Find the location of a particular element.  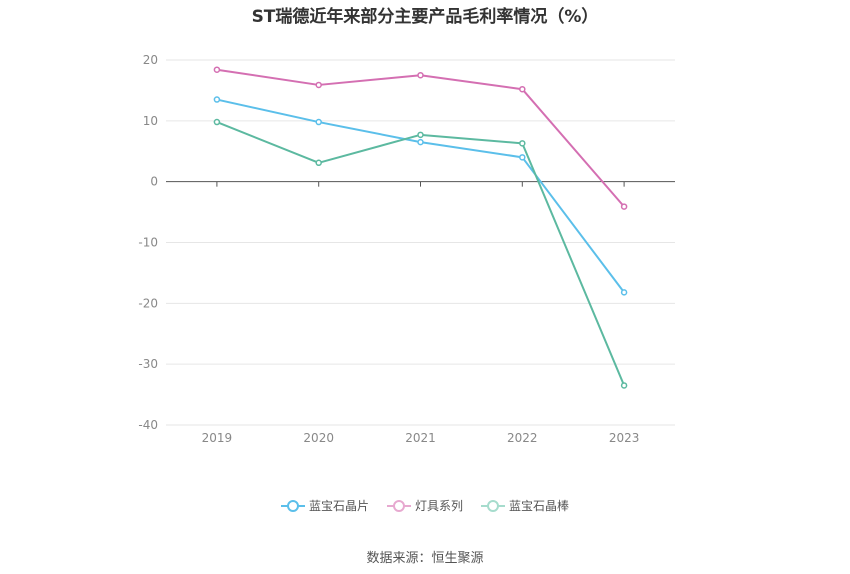

legend-item-series-0: 蓝宝石晶片 is located at coordinates (324, 505).